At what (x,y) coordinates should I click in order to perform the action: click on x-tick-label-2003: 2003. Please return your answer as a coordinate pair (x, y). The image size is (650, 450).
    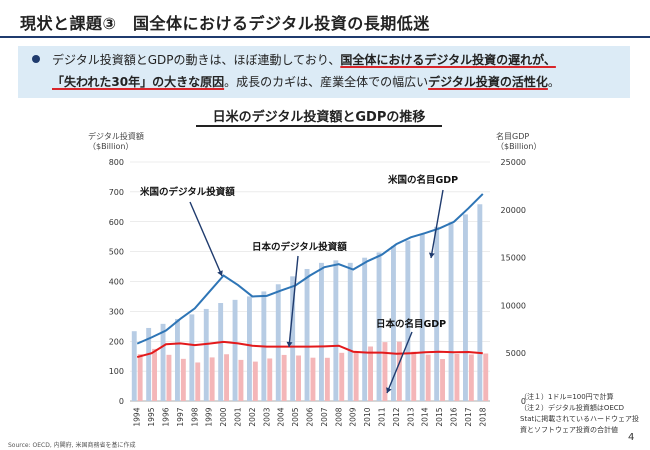
    Looking at the image, I should click on (266, 416).